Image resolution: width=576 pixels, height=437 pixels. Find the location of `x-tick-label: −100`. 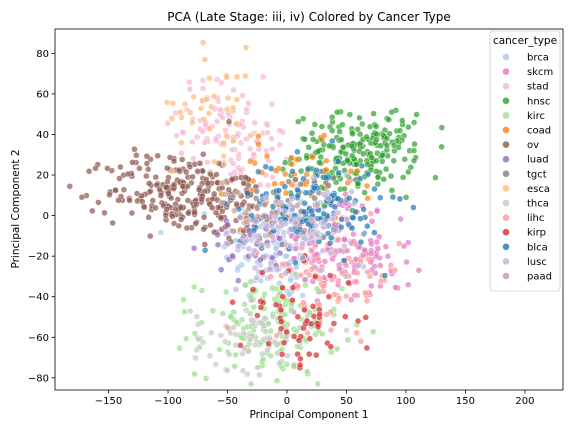

x-tick-label: −100 is located at coordinates (167, 401).